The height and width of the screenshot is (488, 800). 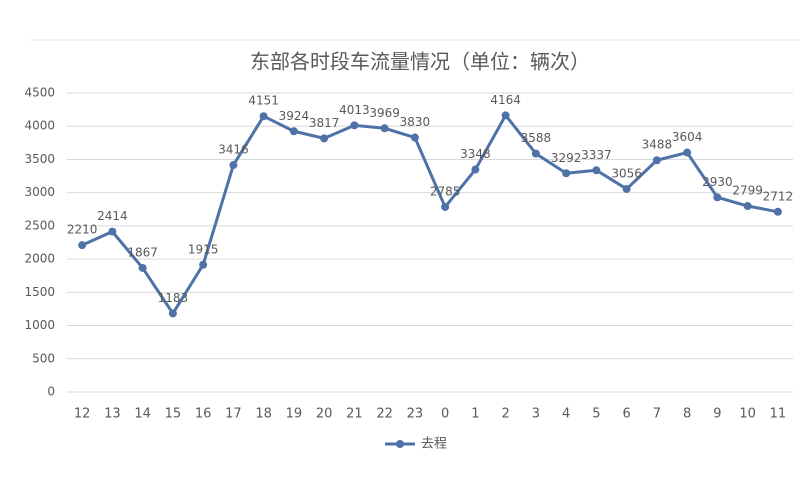 I want to click on y-tick-label: 1000, so click(x=39, y=325).